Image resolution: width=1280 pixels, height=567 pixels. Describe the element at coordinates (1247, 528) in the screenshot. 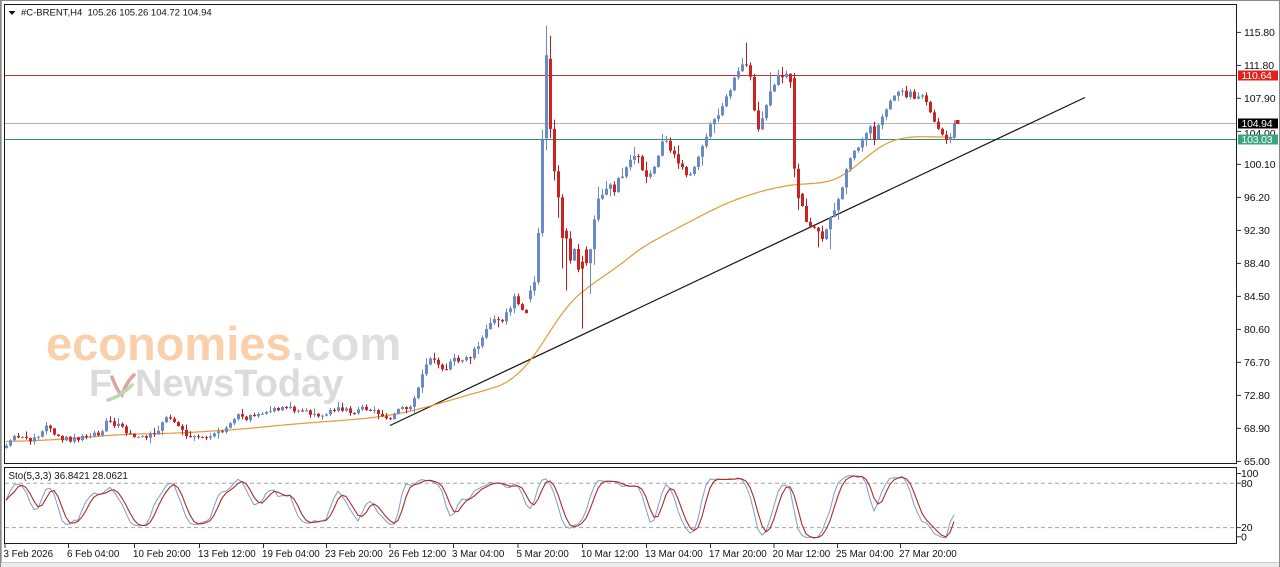

I see `svg-text: 20` at that location.